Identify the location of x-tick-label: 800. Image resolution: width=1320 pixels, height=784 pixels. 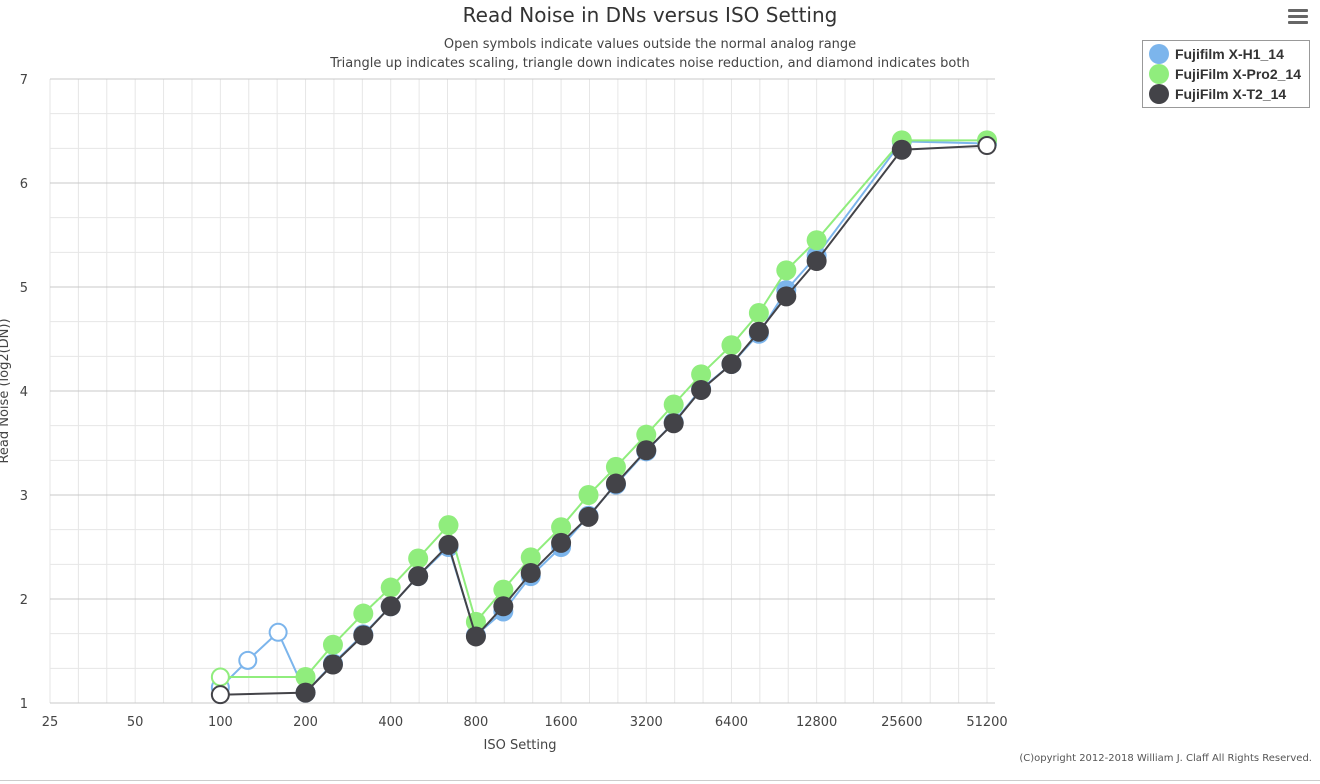
(475, 722).